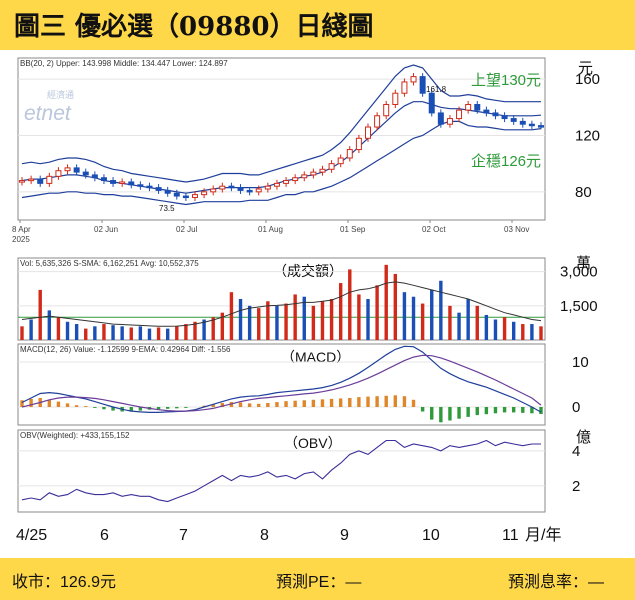 This screenshot has width=635, height=600. What do you see at coordinates (580, 362) in the screenshot?
I see `macd-ytick: 10` at bounding box center [580, 362].